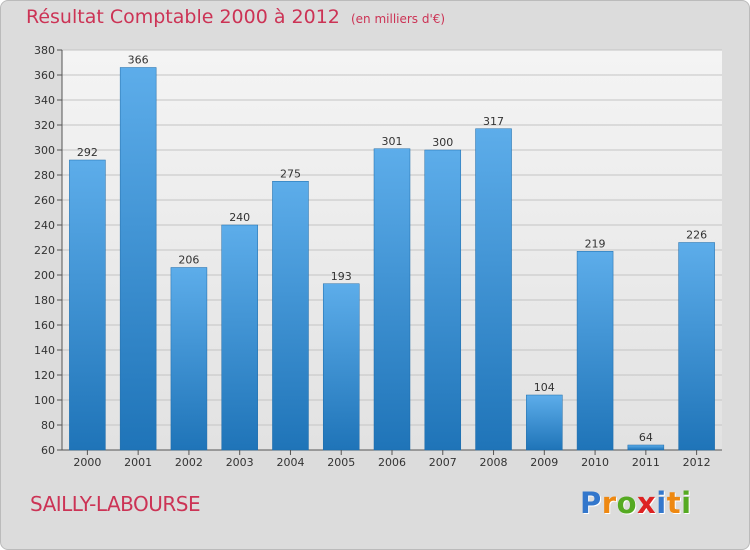 This screenshot has width=750, height=550. I want to click on y-tick-label: 280, so click(44, 175).